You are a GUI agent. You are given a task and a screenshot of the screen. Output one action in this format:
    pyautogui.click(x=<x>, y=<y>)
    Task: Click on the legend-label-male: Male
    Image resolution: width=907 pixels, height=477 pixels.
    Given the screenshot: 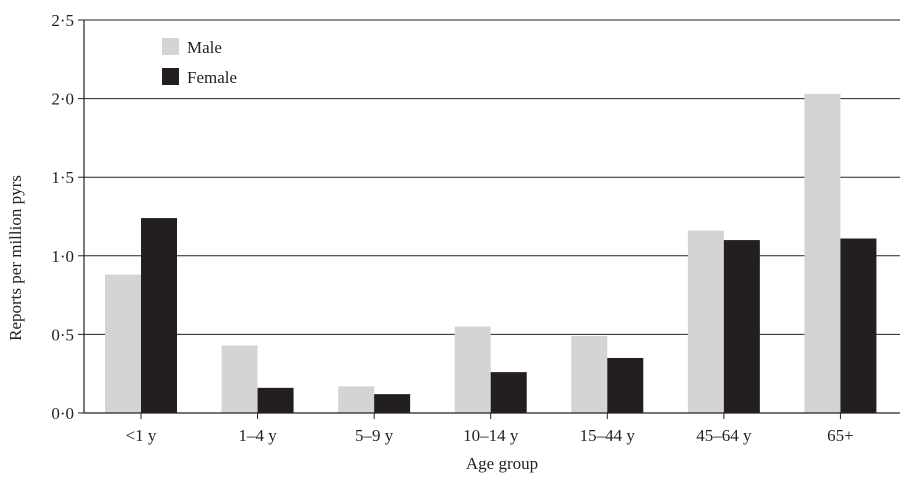 What is the action you would take?
    pyautogui.click(x=204, y=47)
    